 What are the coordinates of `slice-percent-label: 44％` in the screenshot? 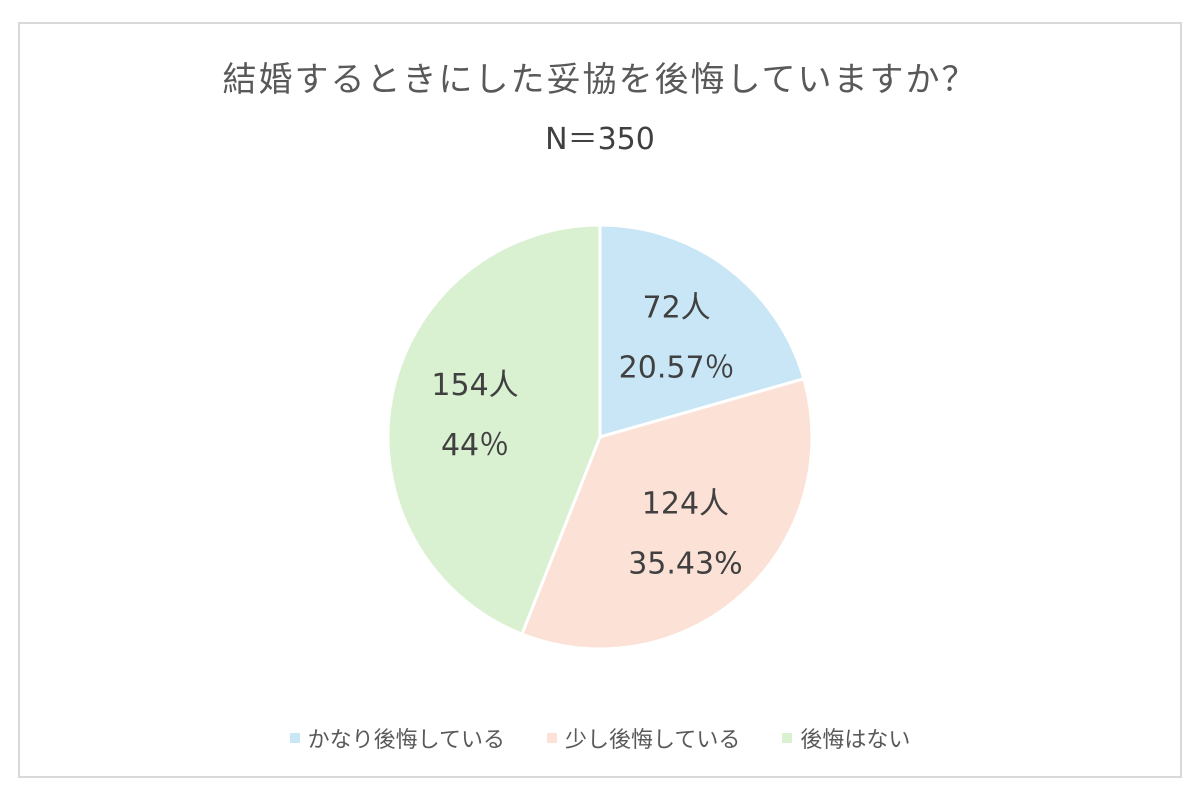 It's located at (475, 445).